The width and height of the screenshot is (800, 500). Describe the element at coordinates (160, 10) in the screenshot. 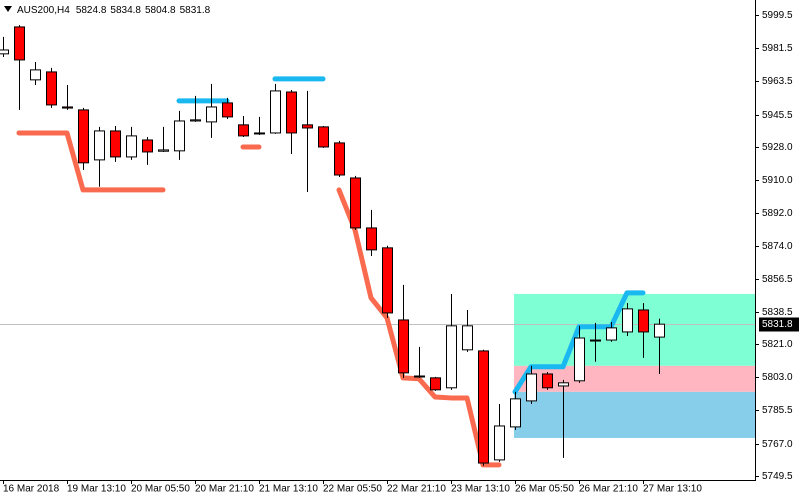

I see `low-value: 5804.8` at that location.